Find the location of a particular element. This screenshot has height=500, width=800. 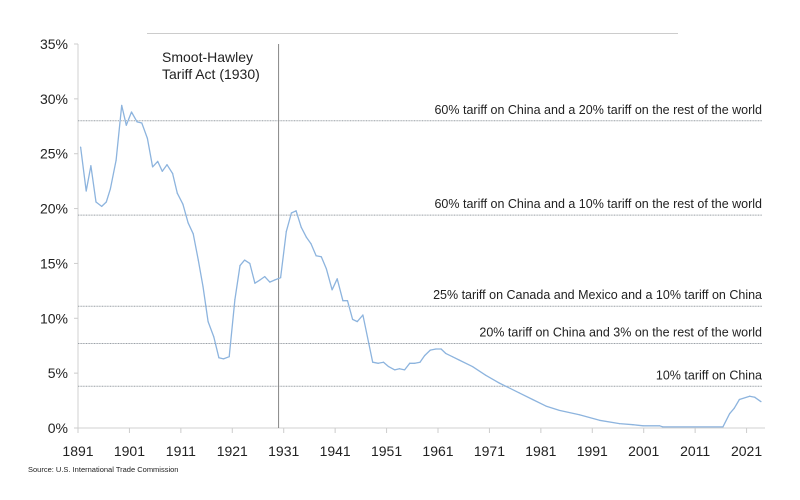

x-tick-label: 1891 is located at coordinates (77, 451).